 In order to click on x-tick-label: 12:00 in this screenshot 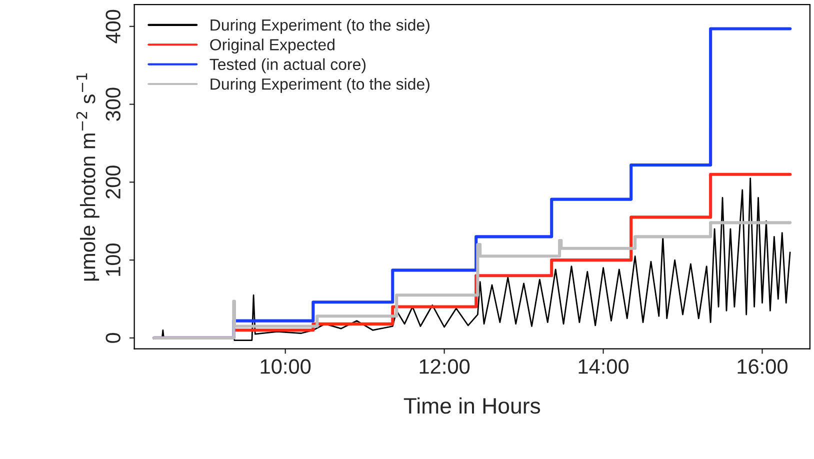, I will do `click(445, 366)`.